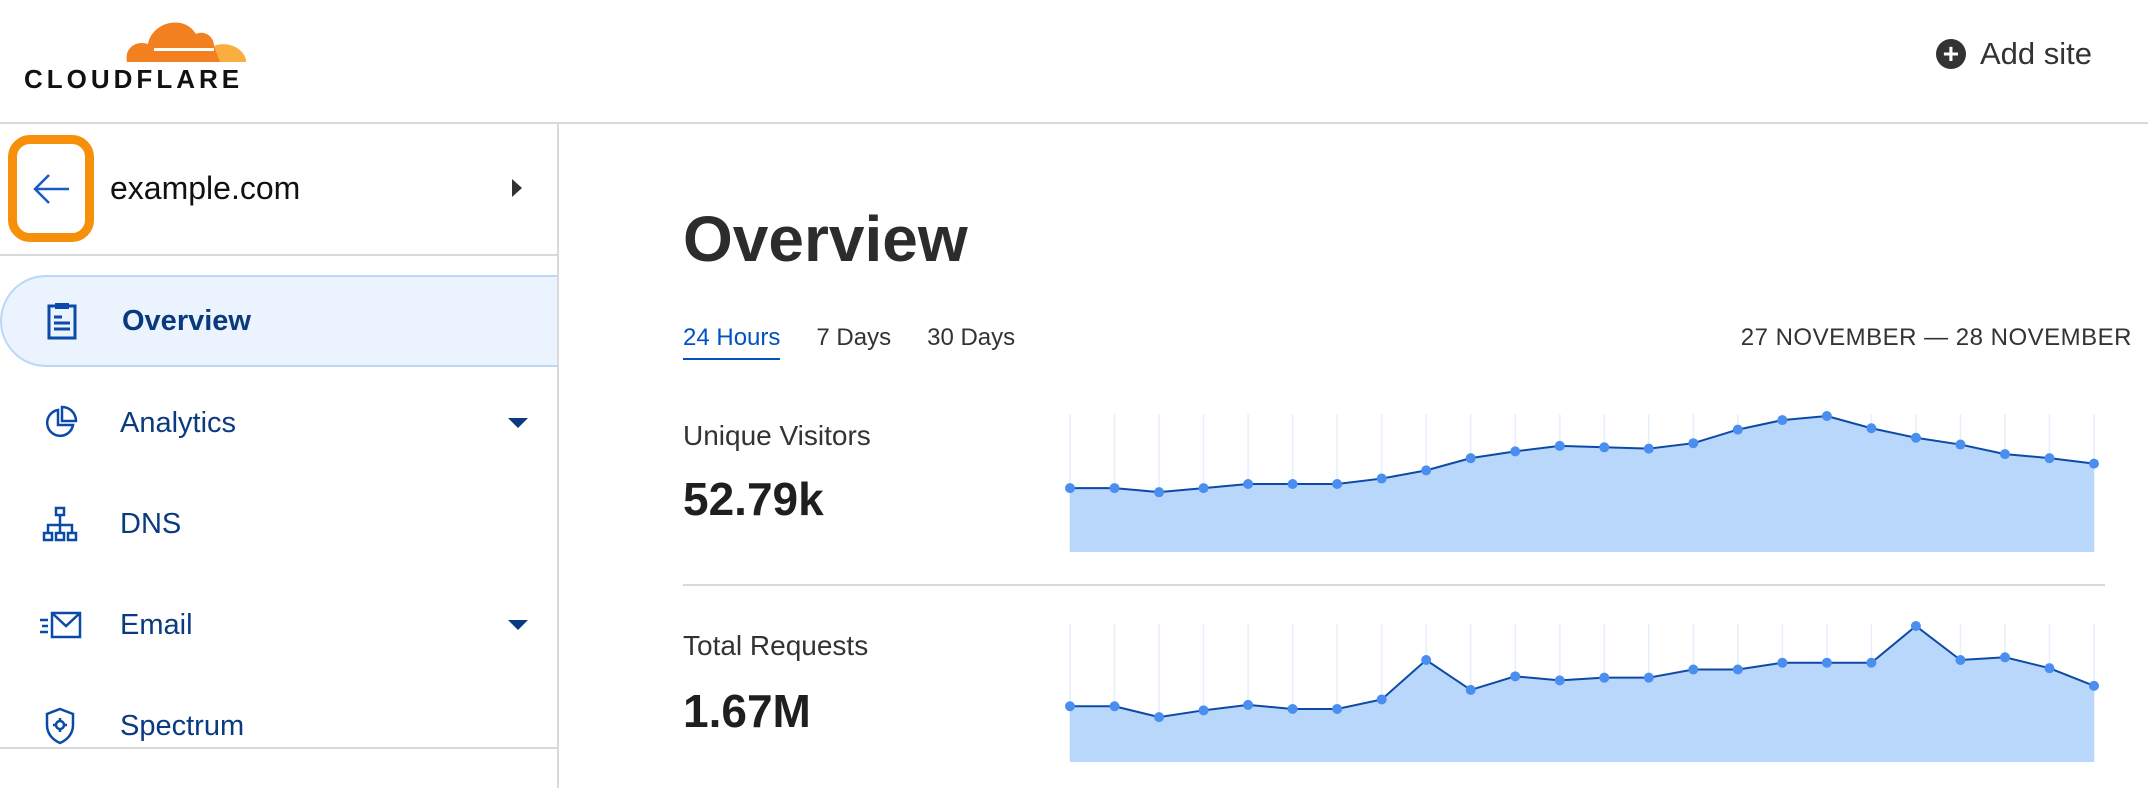 Image resolution: width=2148 pixels, height=788 pixels. I want to click on metric-divider, so click(1394, 585).